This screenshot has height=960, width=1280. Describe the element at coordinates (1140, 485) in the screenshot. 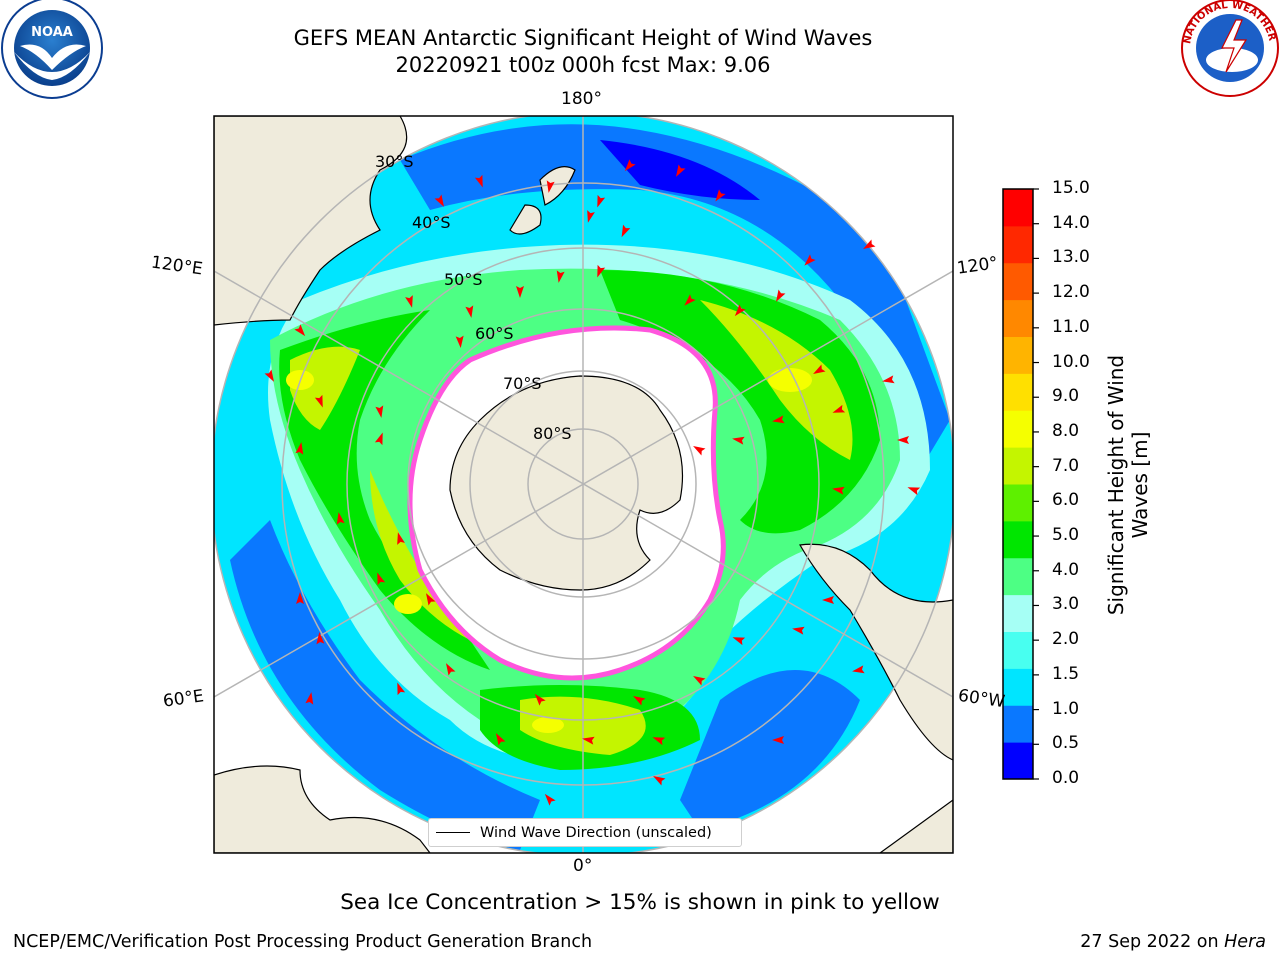

I see `colorbar-title-line2: Waves [m]` at that location.